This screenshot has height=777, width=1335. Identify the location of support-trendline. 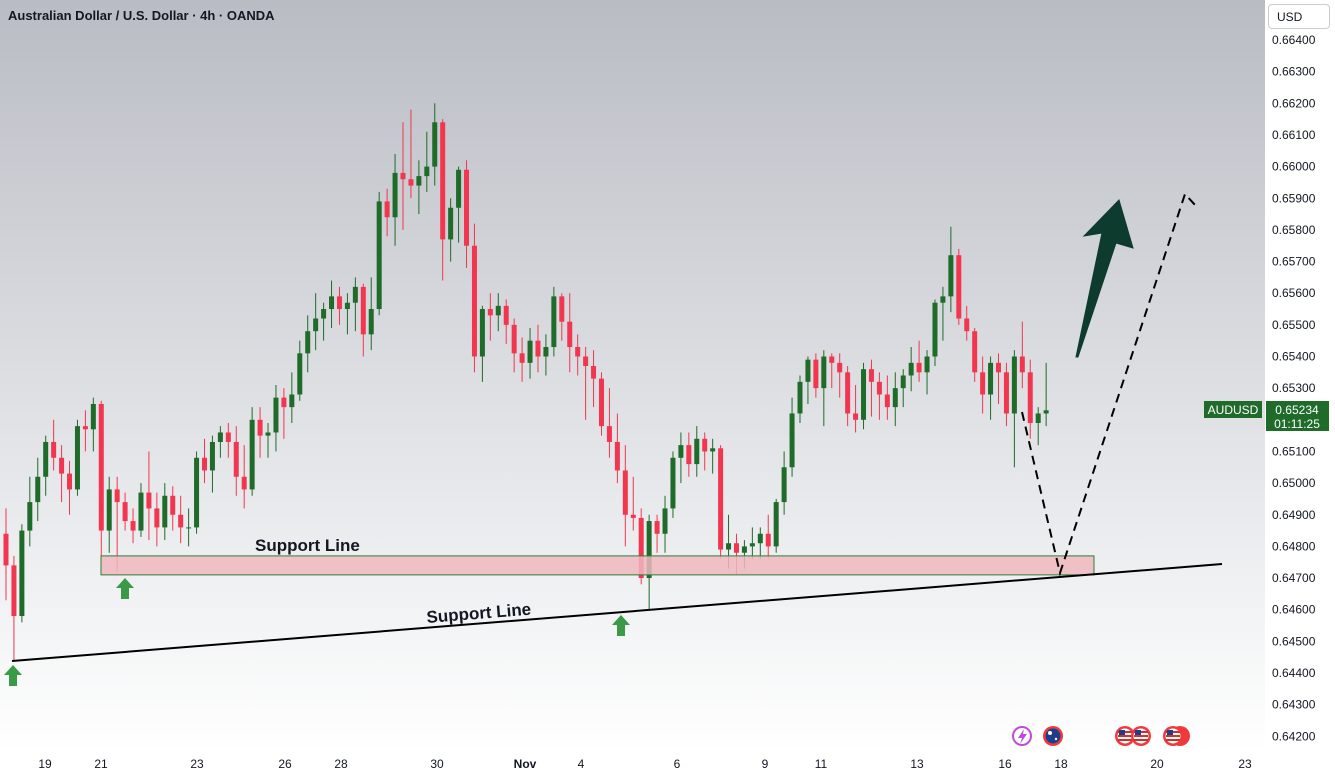
(617, 612).